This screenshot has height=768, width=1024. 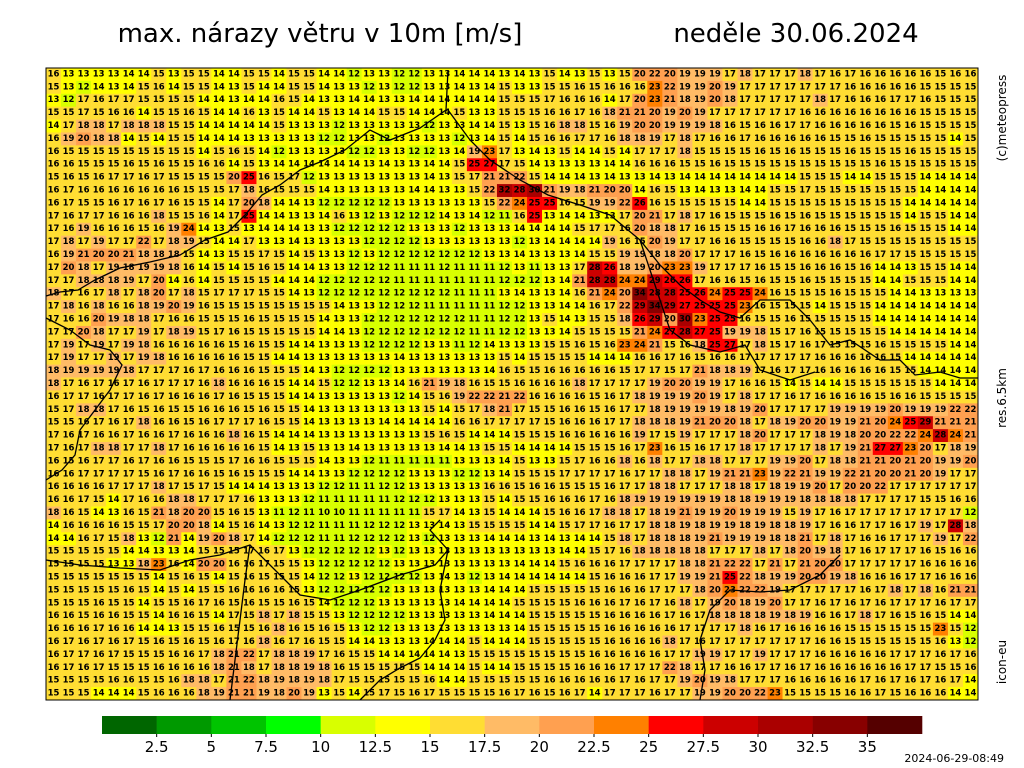 I want to click on grid-value: 24, so click(x=925, y=436).